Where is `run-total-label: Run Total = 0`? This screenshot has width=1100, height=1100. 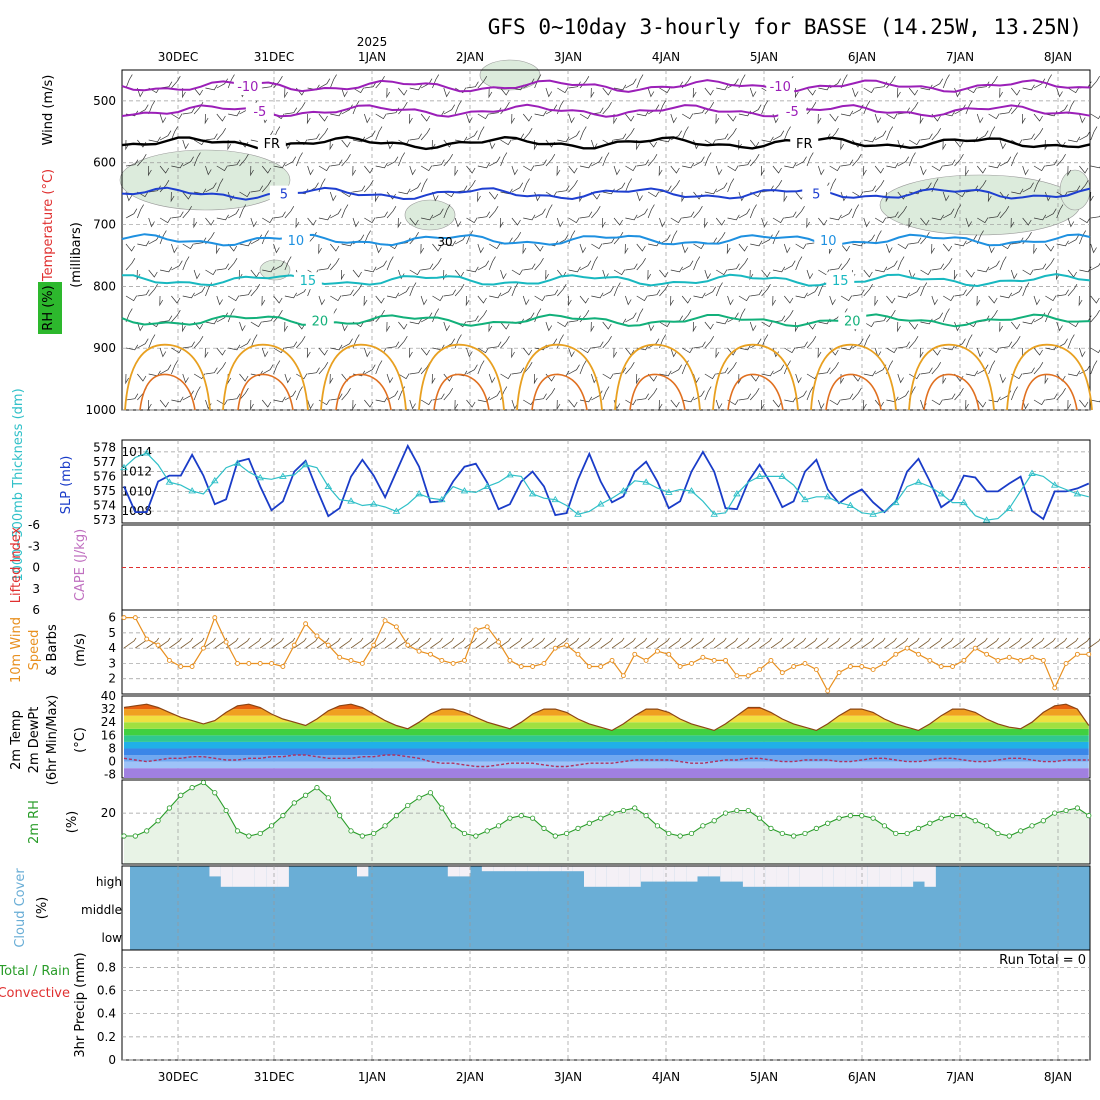
run-total-label: Run Total = 0 is located at coordinates (1042, 960).